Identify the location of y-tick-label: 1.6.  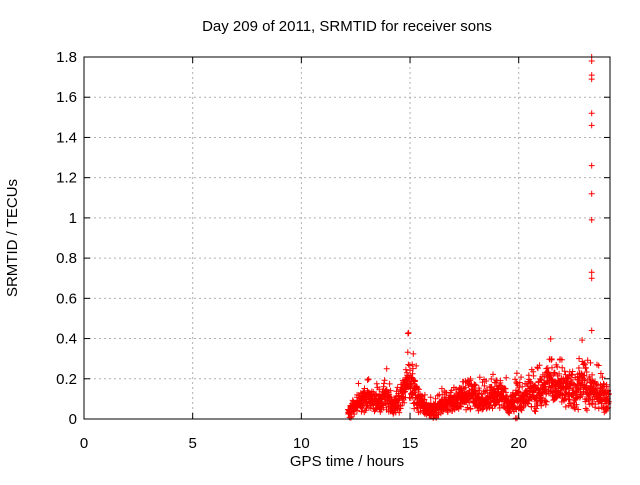
(66, 97).